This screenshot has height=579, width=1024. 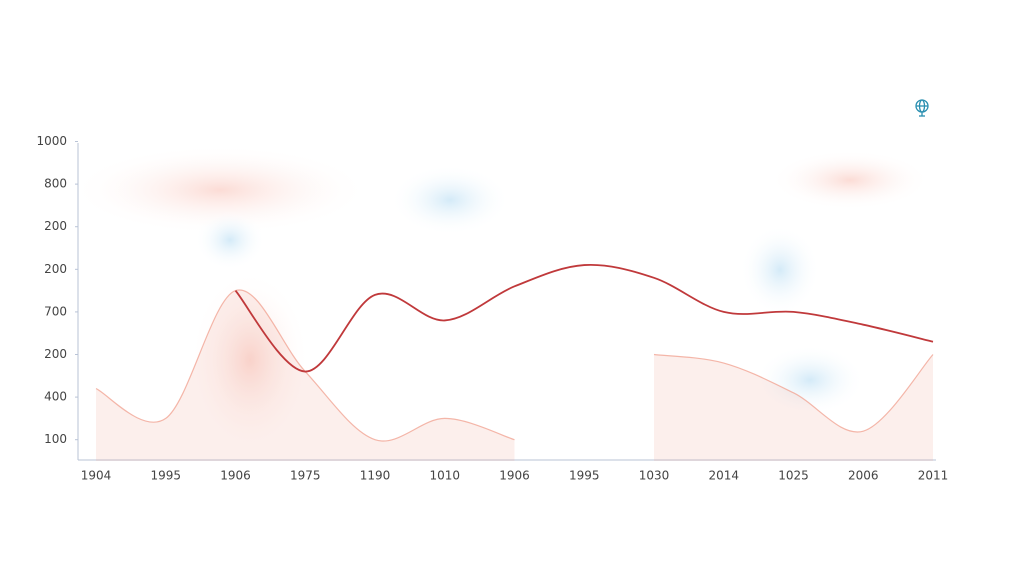 I want to click on x-tick-label: 2011, so click(x=933, y=476).